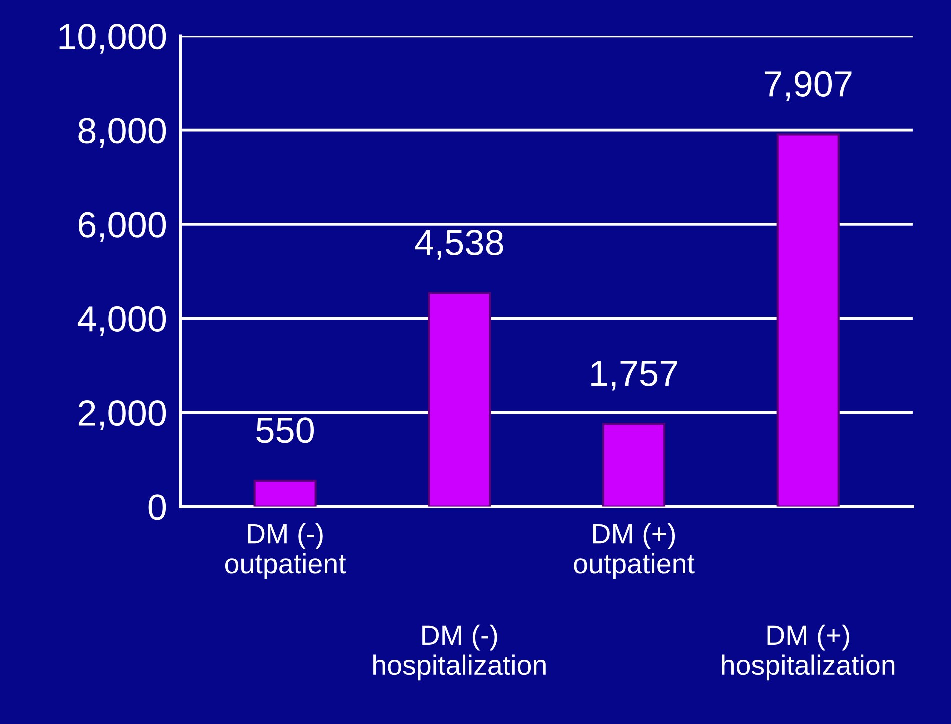 This screenshot has height=724, width=951. I want to click on data-label: 550, so click(285, 431).